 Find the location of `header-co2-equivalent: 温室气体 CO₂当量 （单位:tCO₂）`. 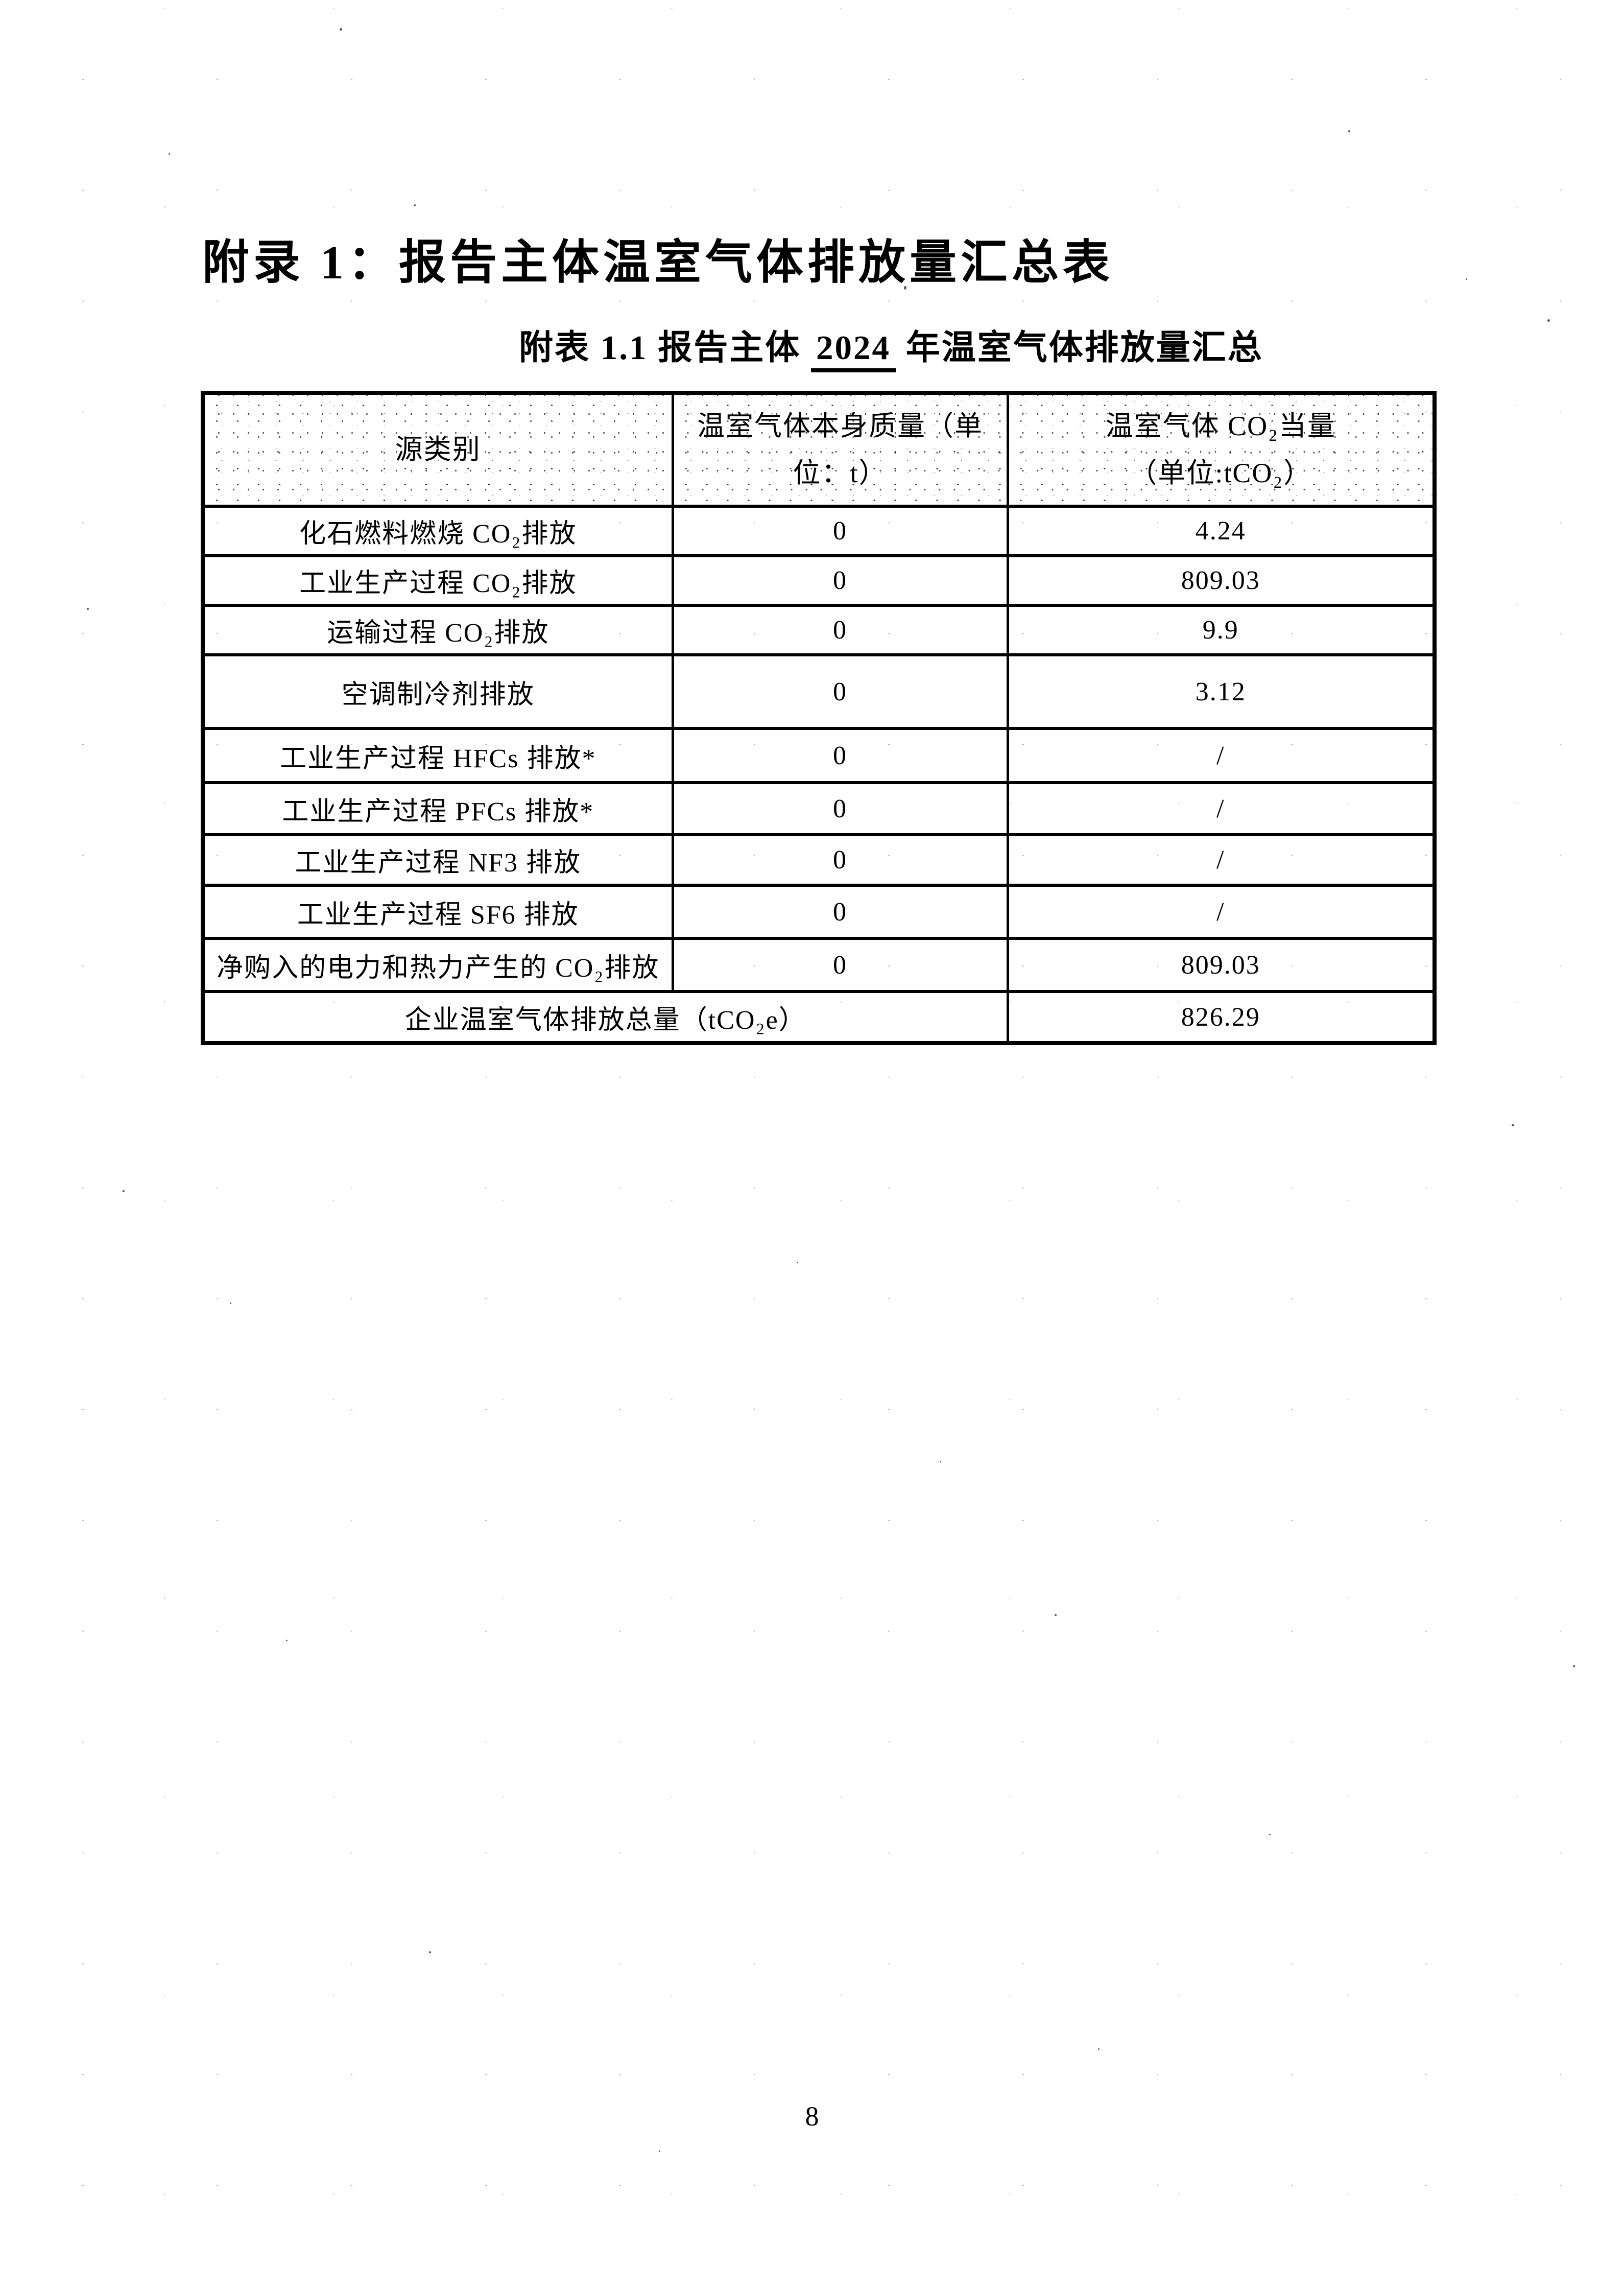

header-co2-equivalent: 温室气体 CO₂当量 （单位:tCO₂） is located at coordinates (1221, 449).